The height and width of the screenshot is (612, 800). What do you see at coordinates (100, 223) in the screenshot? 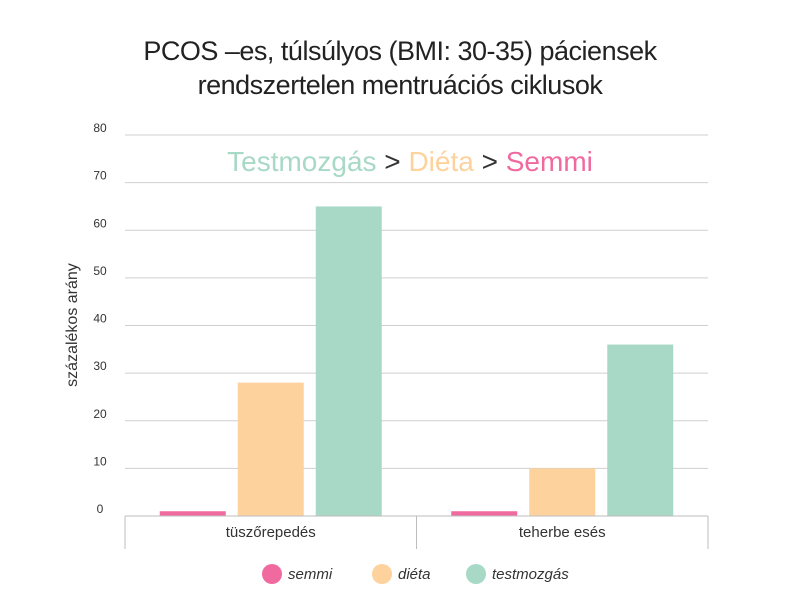
I see `y-tick-label: 60` at bounding box center [100, 223].